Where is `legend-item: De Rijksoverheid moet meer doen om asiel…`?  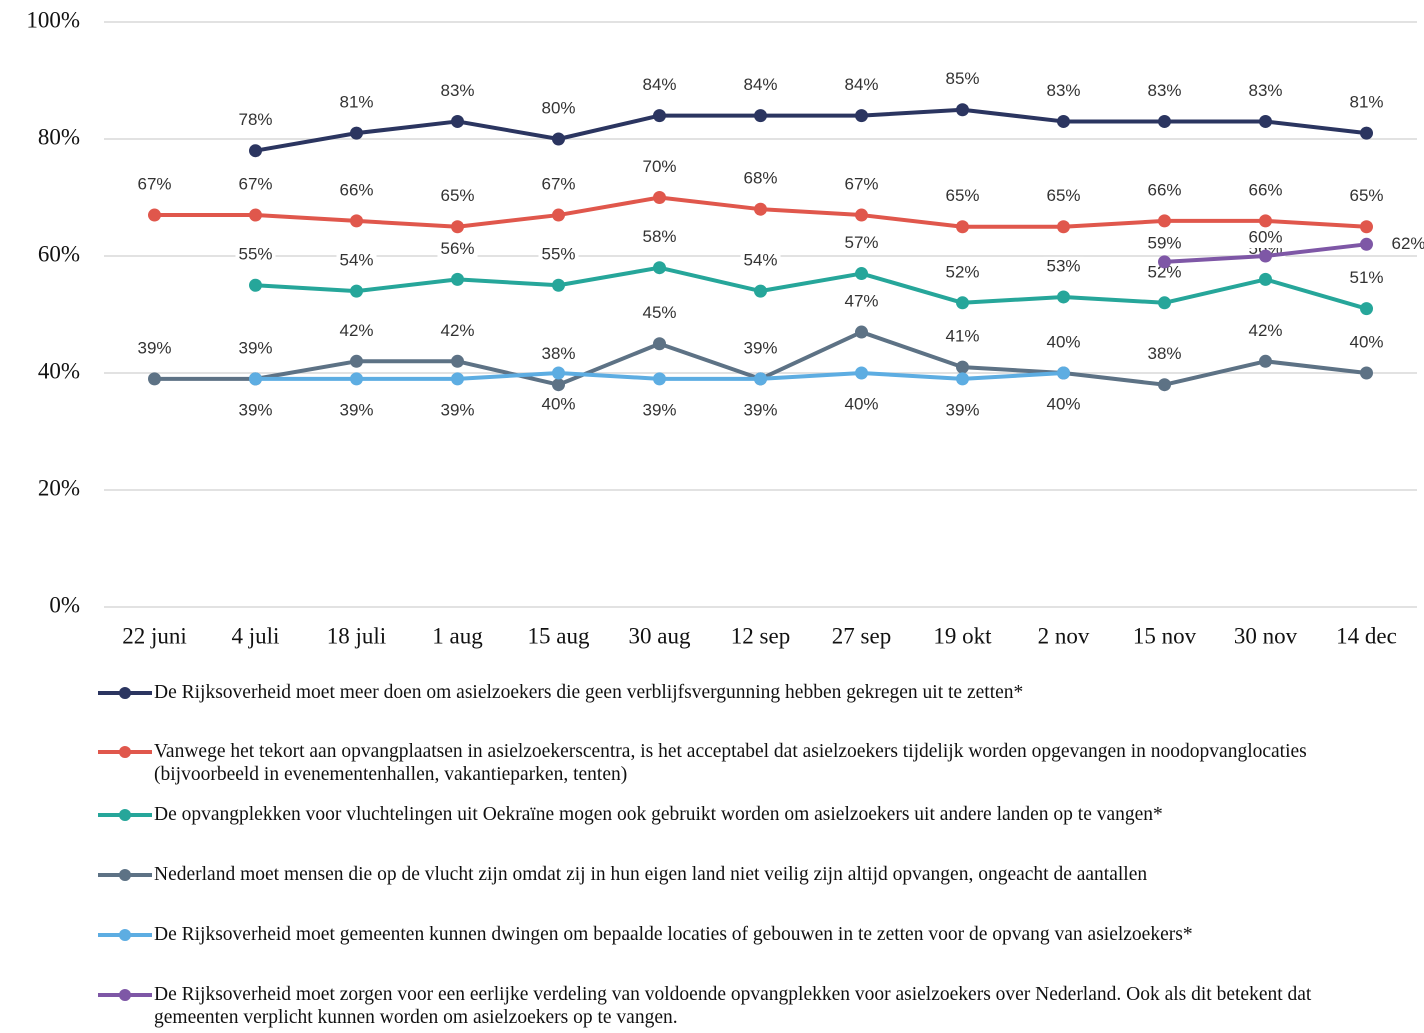 legend-item: De Rijksoverheid moet meer doen om asiel… is located at coordinates (726, 692).